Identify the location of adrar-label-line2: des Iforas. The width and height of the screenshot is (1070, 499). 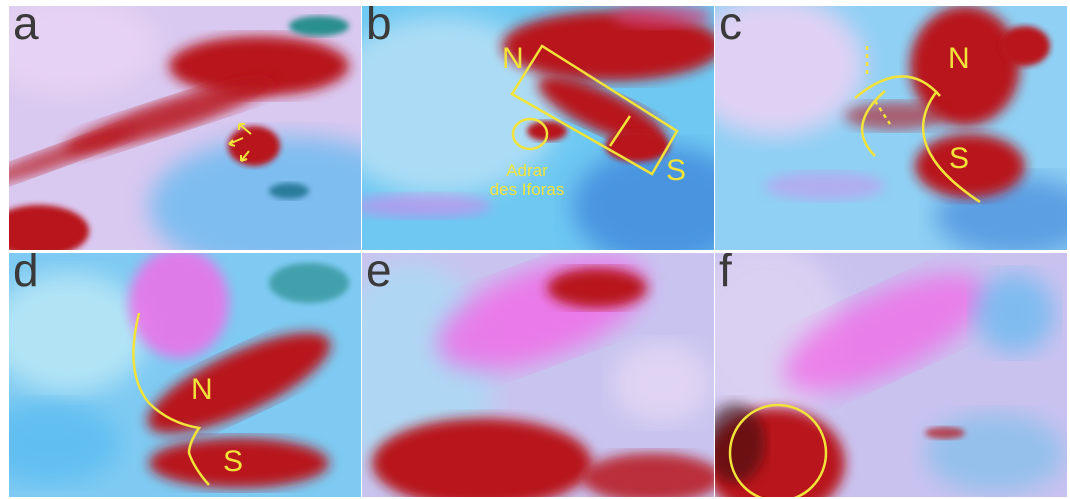
(527, 189).